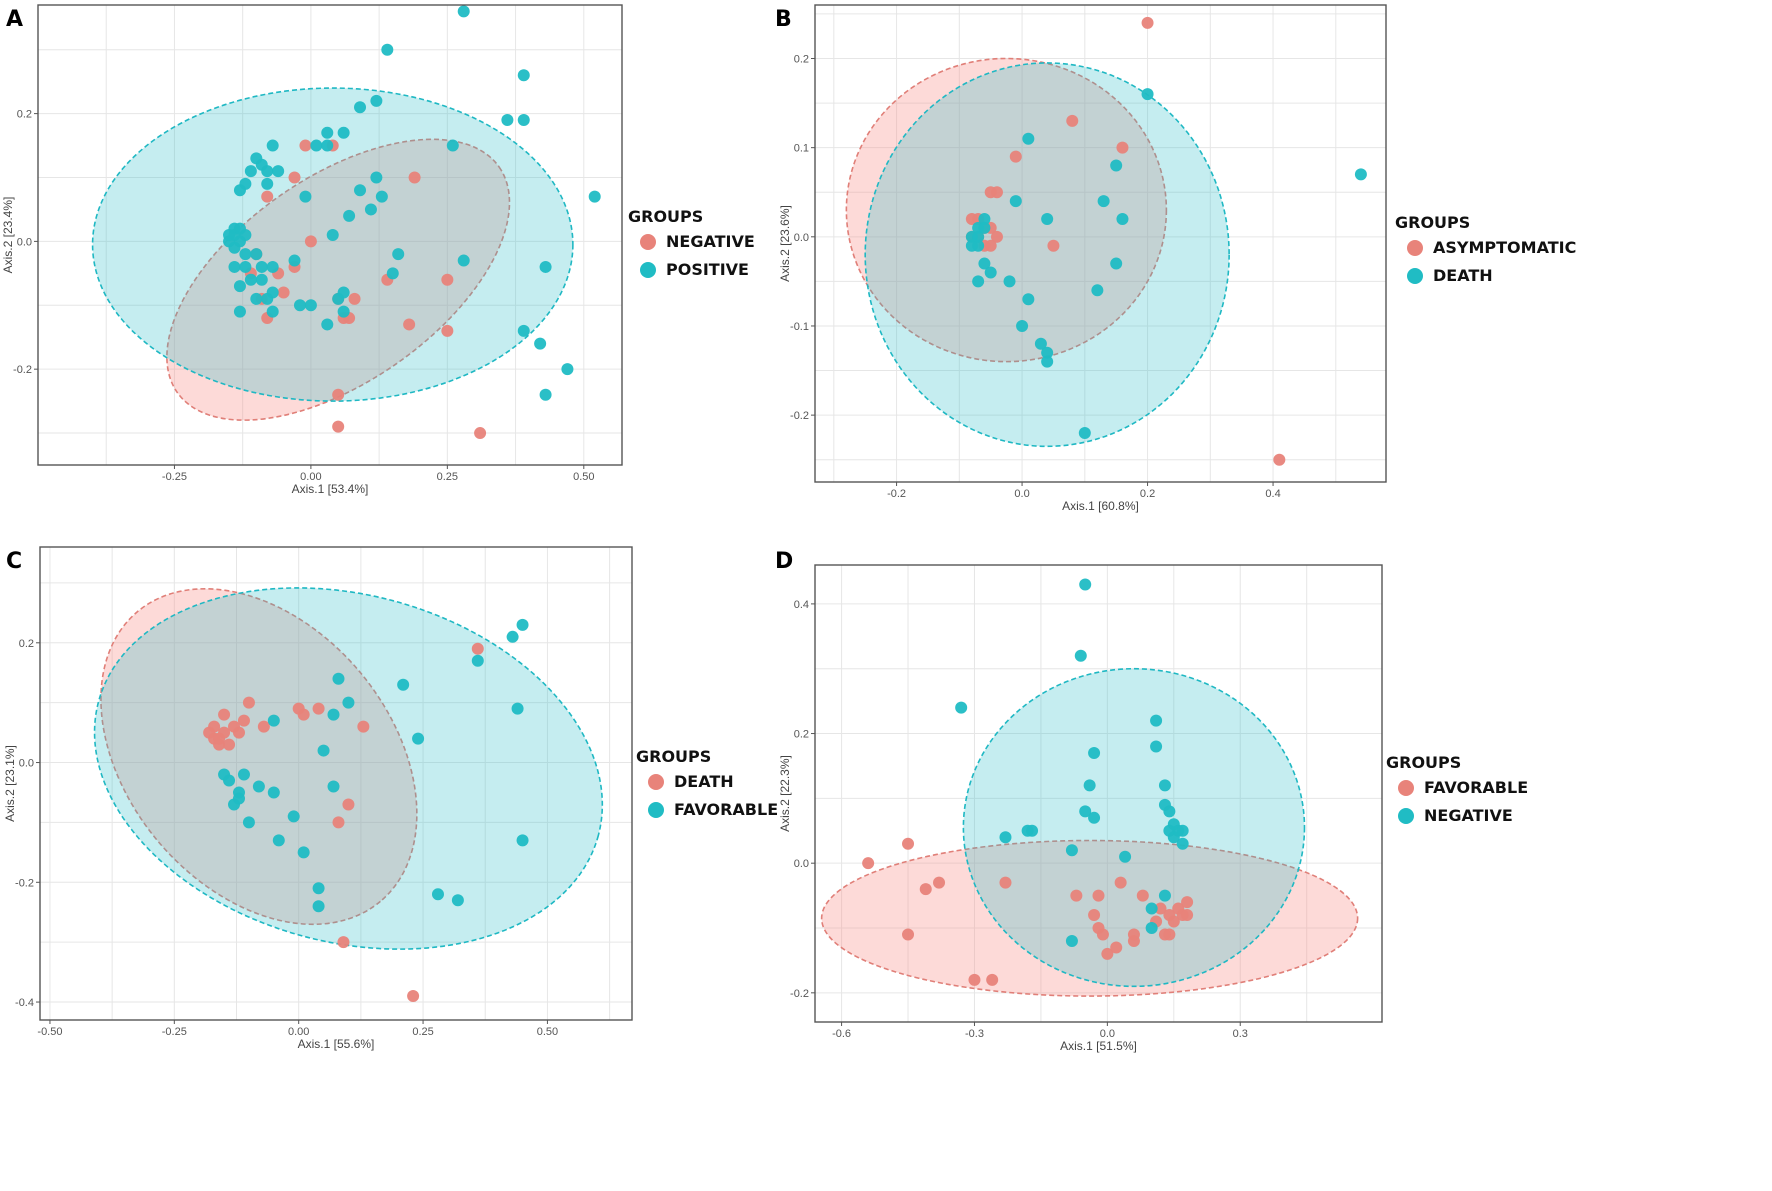  I want to click on x-axis-label: Axis.1 [55.6%], so click(336, 1044).